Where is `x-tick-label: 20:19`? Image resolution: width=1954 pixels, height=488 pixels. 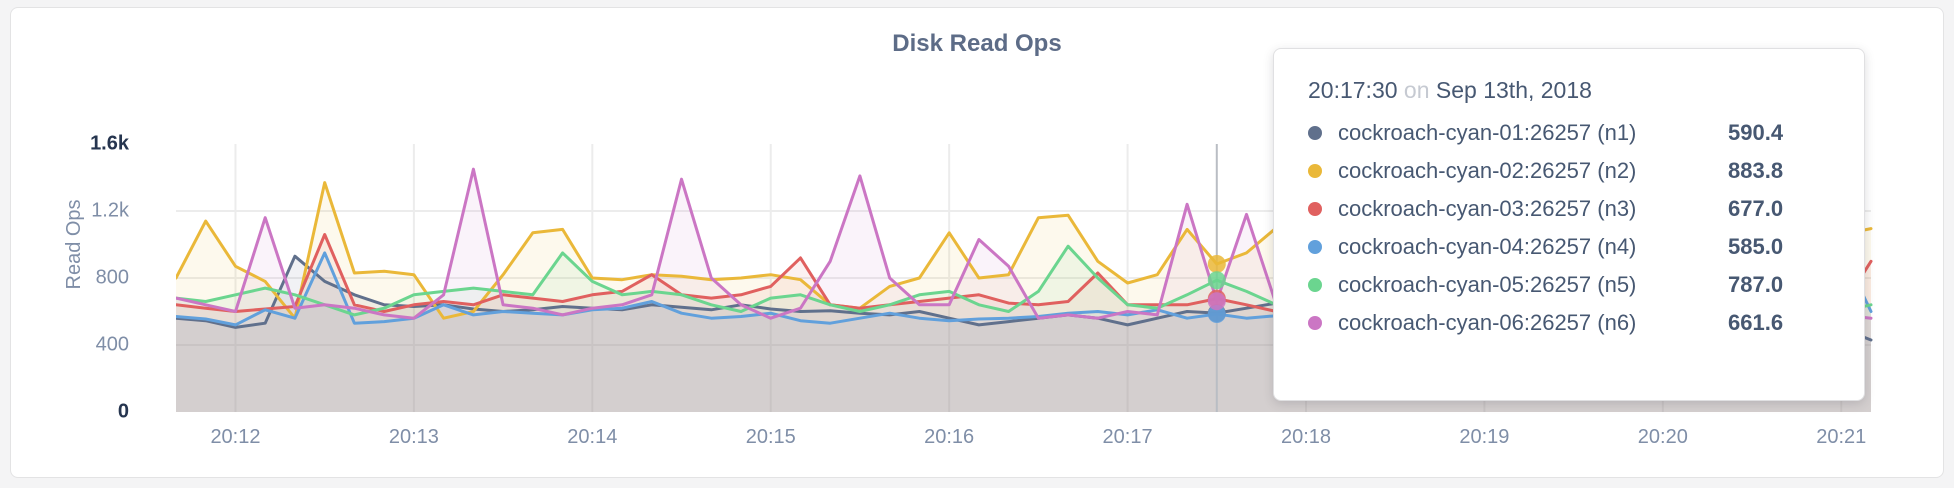 x-tick-label: 20:19 is located at coordinates (1484, 437).